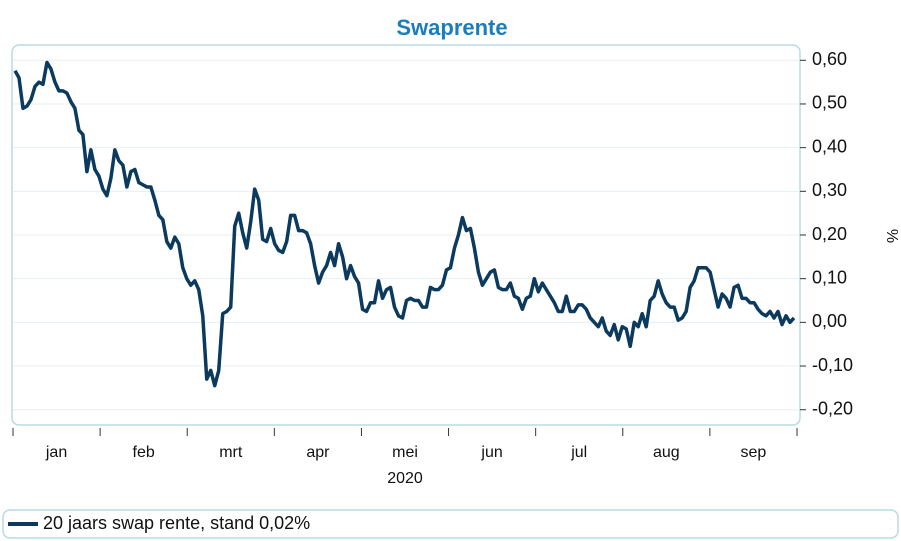 This screenshot has height=541, width=901. I want to click on y-tick-label: 0,50, so click(829, 103).